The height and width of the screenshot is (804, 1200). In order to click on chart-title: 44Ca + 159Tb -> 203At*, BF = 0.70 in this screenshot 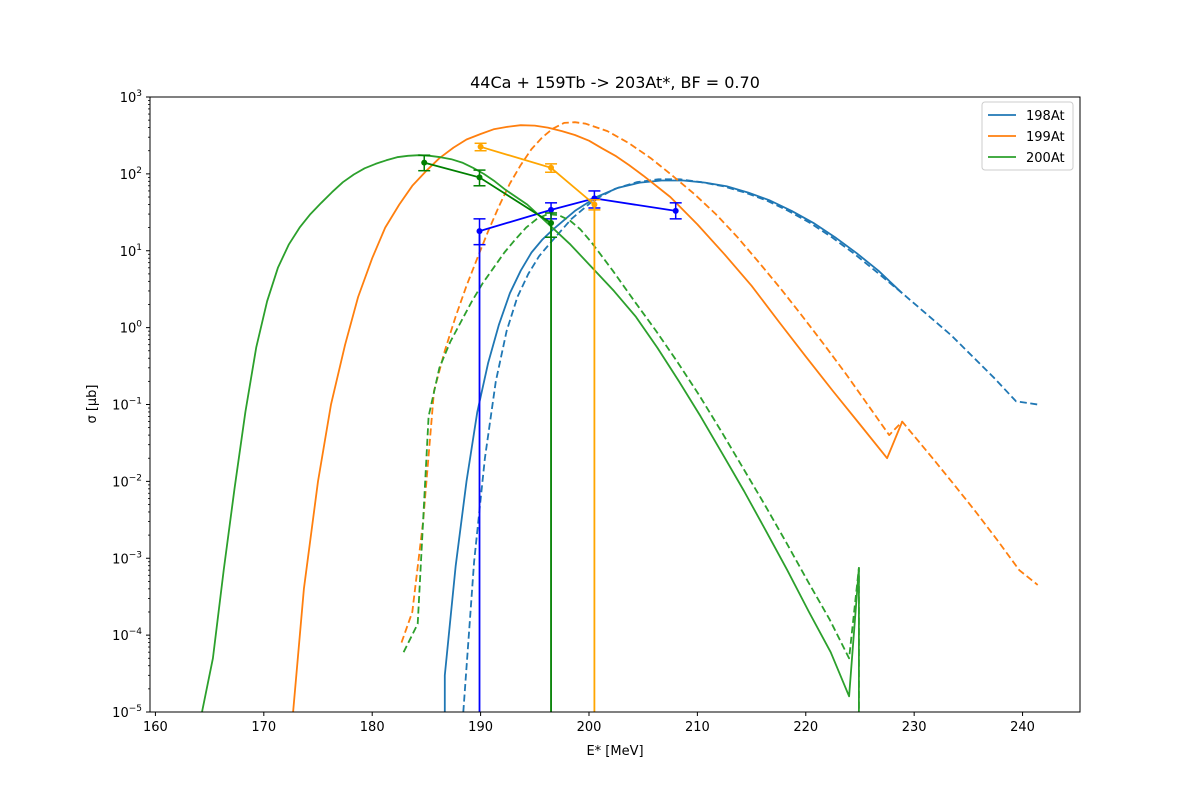, I will do `click(615, 82)`.